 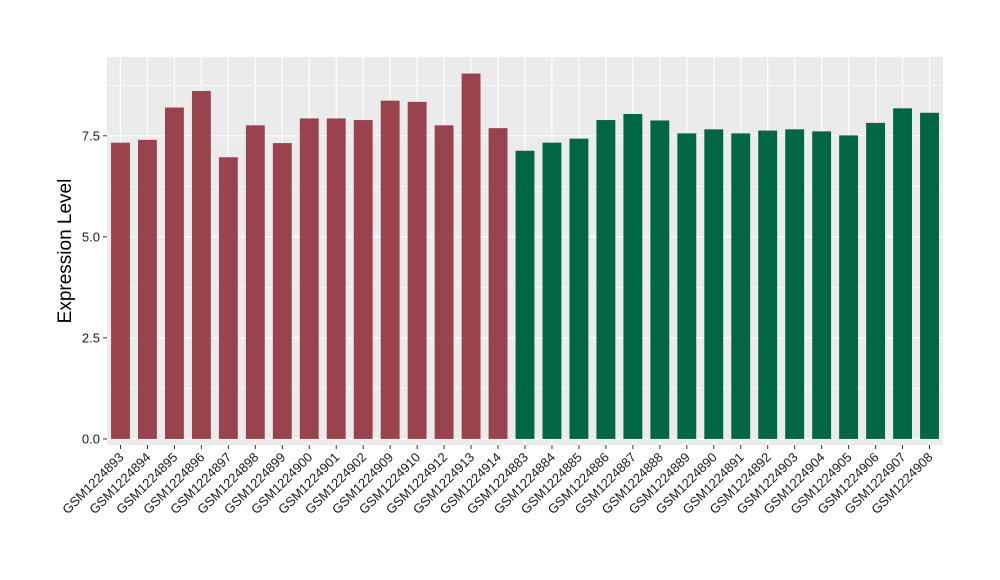 What do you see at coordinates (498, 283) in the screenshot?
I see `bar-GSM1224914` at bounding box center [498, 283].